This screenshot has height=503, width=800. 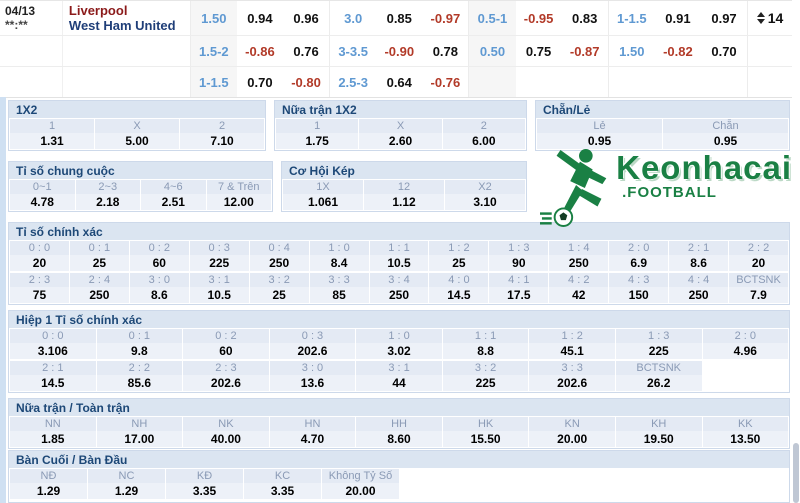 I want to click on odds-cell: 2 : 1 8.6, so click(x=699, y=256).